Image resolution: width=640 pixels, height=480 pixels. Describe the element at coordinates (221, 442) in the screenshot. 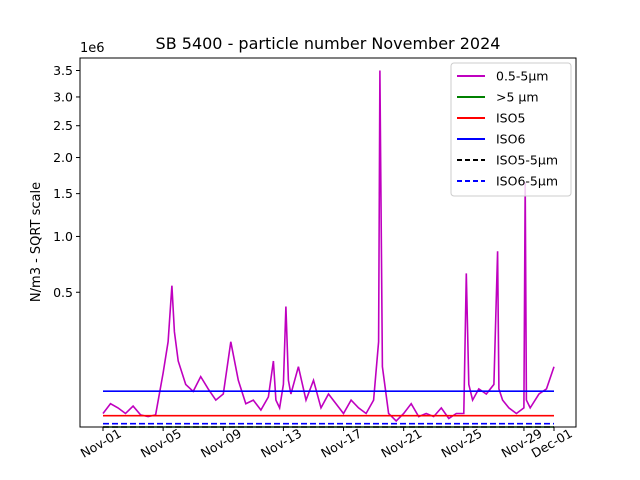

I see `x-tick-label: Nov-09` at that location.